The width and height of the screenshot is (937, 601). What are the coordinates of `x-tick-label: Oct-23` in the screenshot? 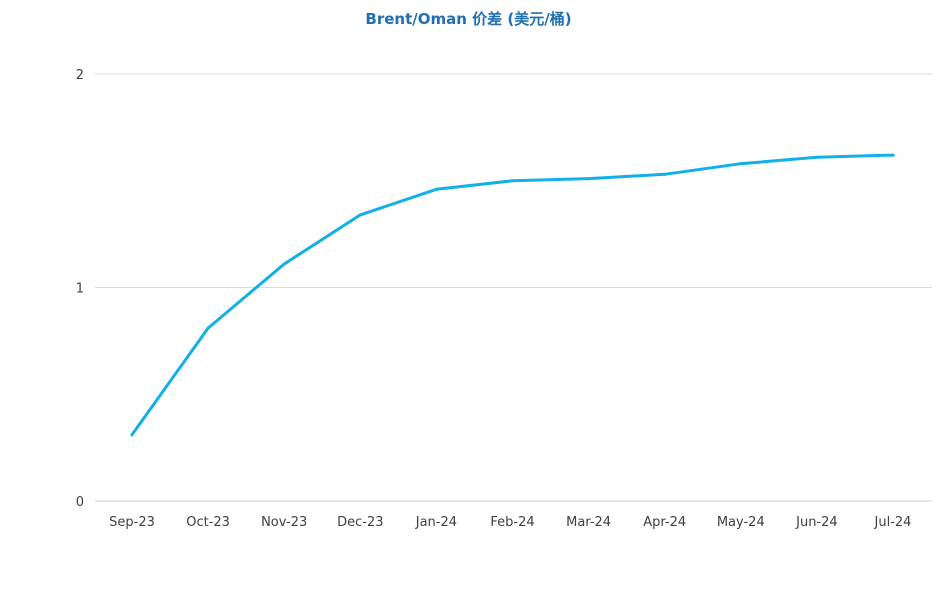 It's located at (208, 522).